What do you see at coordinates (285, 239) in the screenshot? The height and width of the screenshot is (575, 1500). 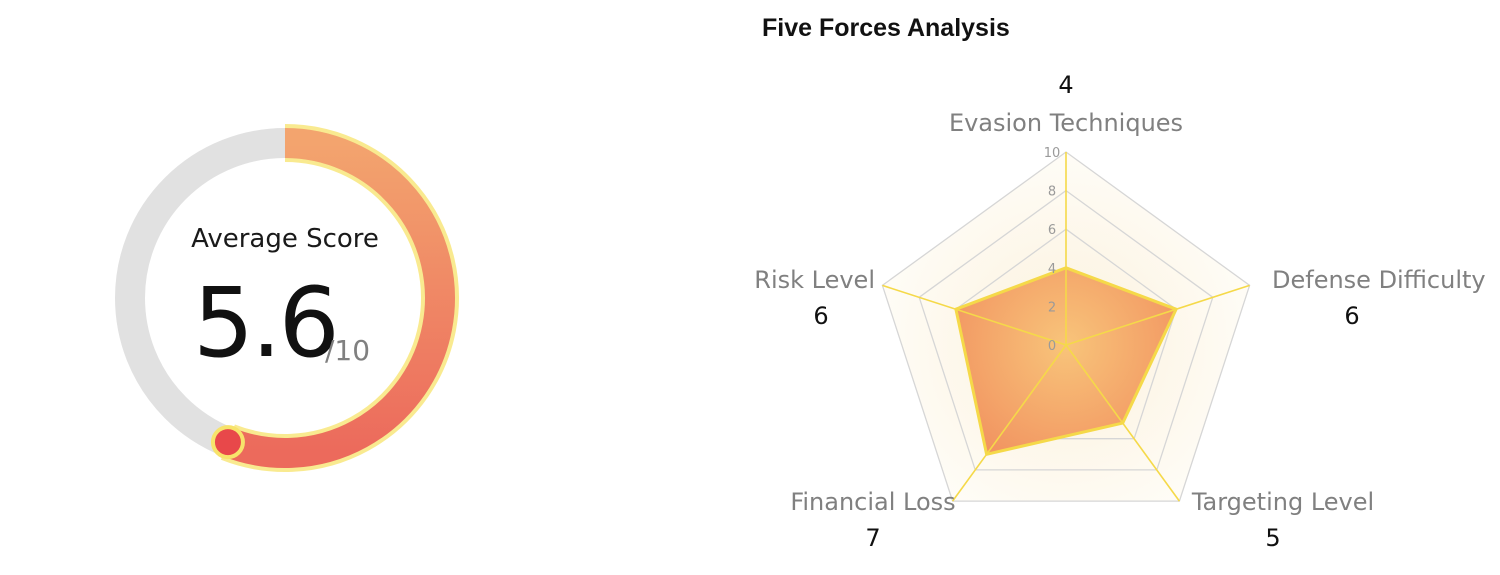 I see `gauge-title: Average Score` at bounding box center [285, 239].